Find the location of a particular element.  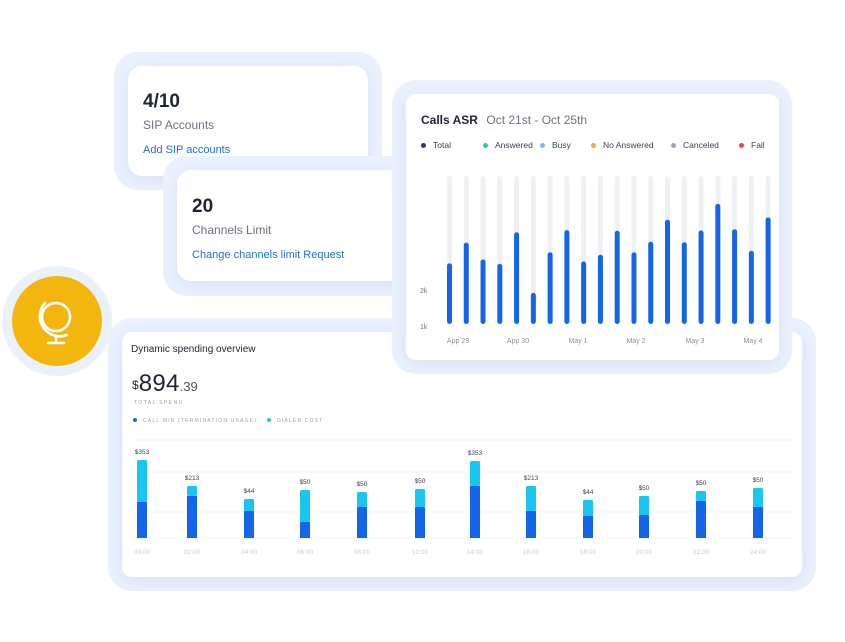

legend-item-no-answered: No Answered is located at coordinates (631, 145).